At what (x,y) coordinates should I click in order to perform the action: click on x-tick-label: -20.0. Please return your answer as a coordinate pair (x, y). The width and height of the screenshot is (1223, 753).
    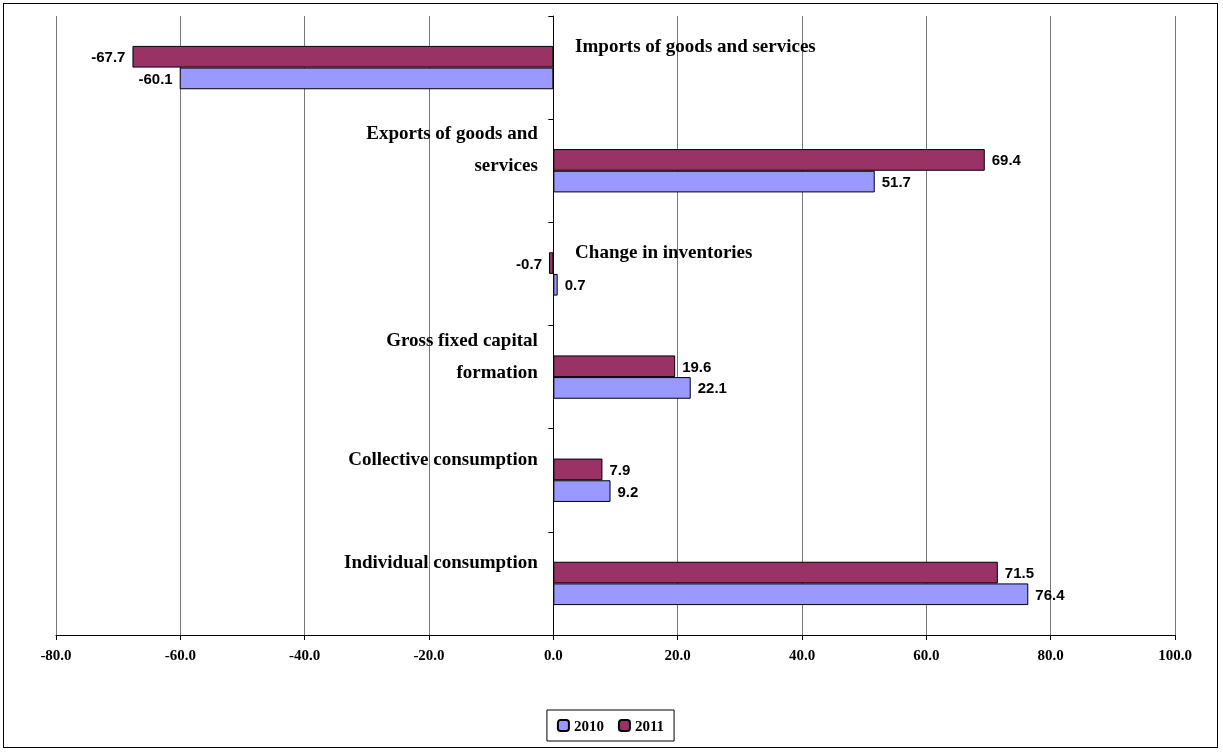
    Looking at the image, I should click on (429, 654).